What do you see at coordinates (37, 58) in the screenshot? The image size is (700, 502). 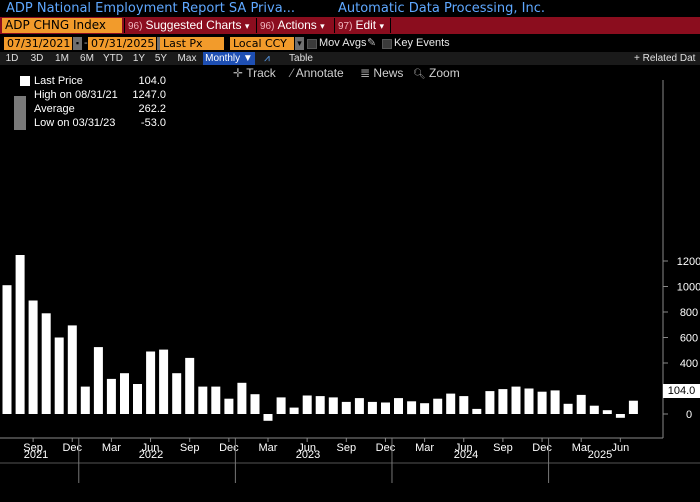 I see `period-3d: 3D` at bounding box center [37, 58].